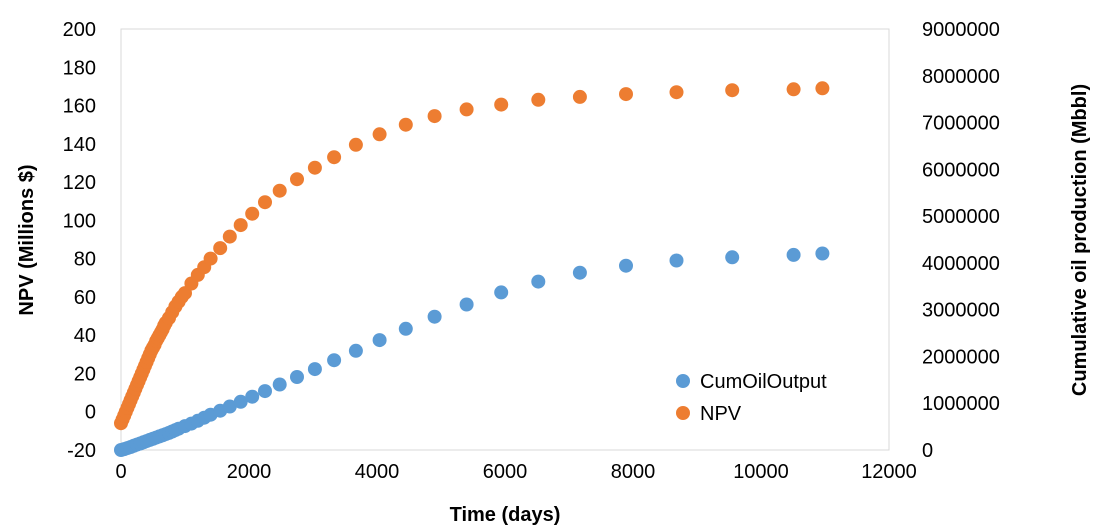 The width and height of the screenshot is (1097, 527). What do you see at coordinates (961, 124) in the screenshot?
I see `y2-tick-label: 7000000` at bounding box center [961, 124].